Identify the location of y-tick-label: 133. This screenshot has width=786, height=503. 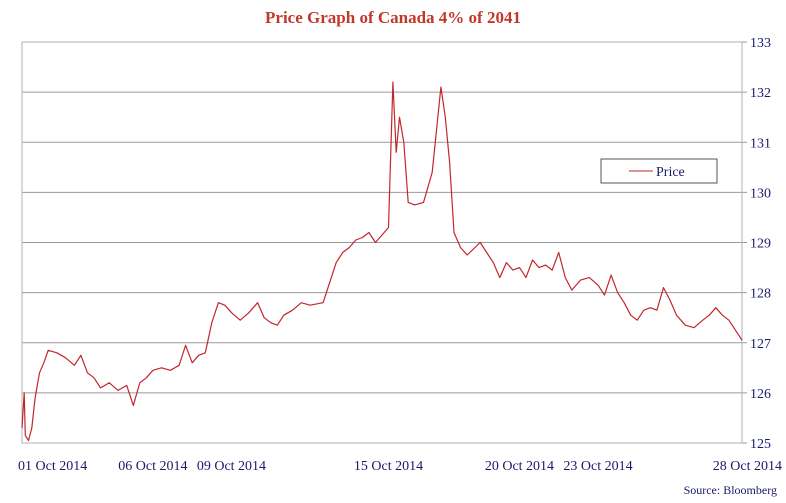
(760, 43).